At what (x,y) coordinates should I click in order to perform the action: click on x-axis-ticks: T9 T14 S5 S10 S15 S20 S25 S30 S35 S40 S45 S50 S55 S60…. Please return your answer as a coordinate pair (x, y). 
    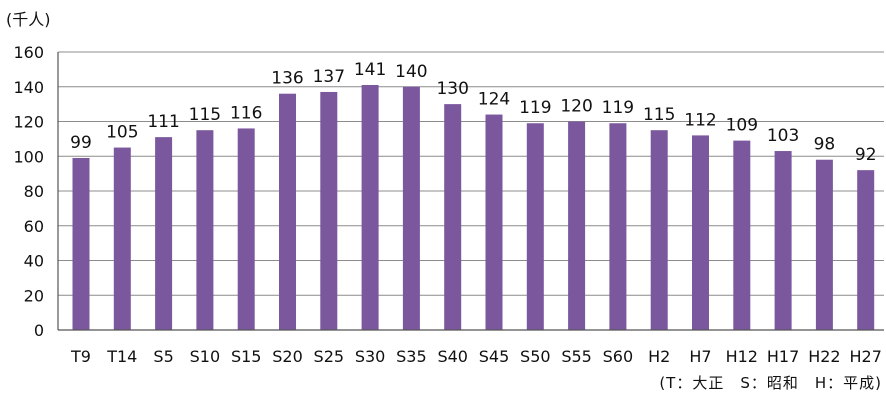
    Looking at the image, I should click on (476, 356).